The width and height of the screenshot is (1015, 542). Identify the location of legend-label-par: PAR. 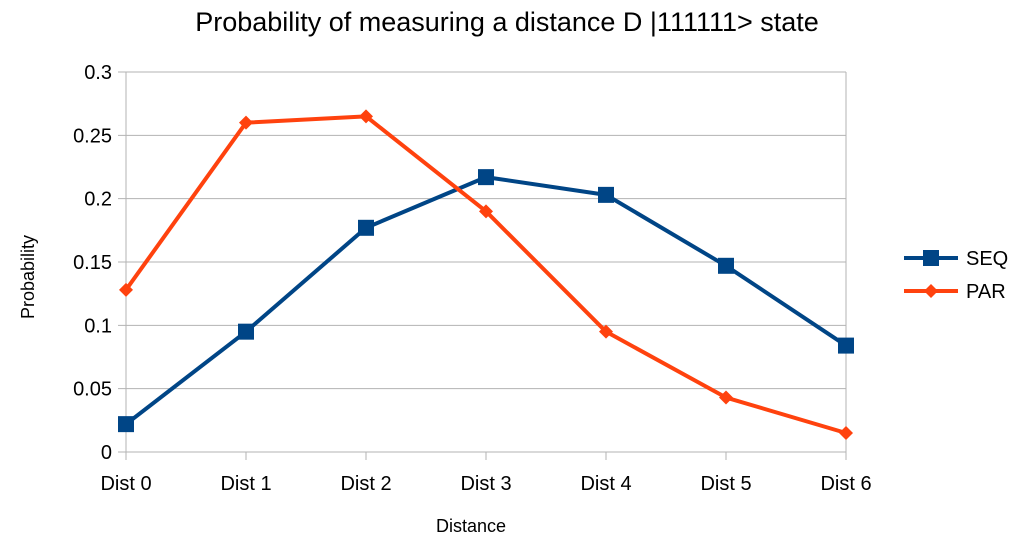
(986, 292).